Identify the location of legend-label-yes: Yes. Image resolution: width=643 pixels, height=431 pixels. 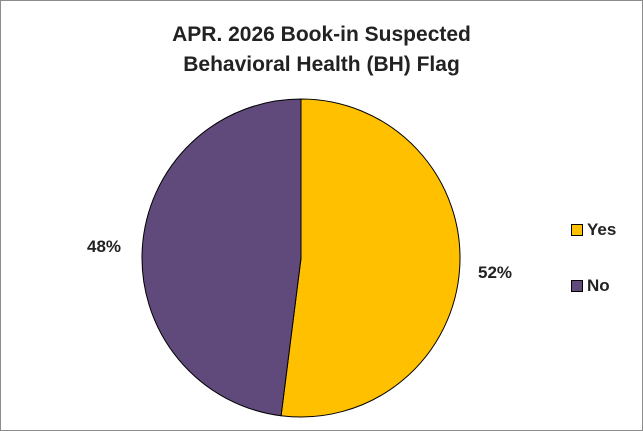
(602, 229).